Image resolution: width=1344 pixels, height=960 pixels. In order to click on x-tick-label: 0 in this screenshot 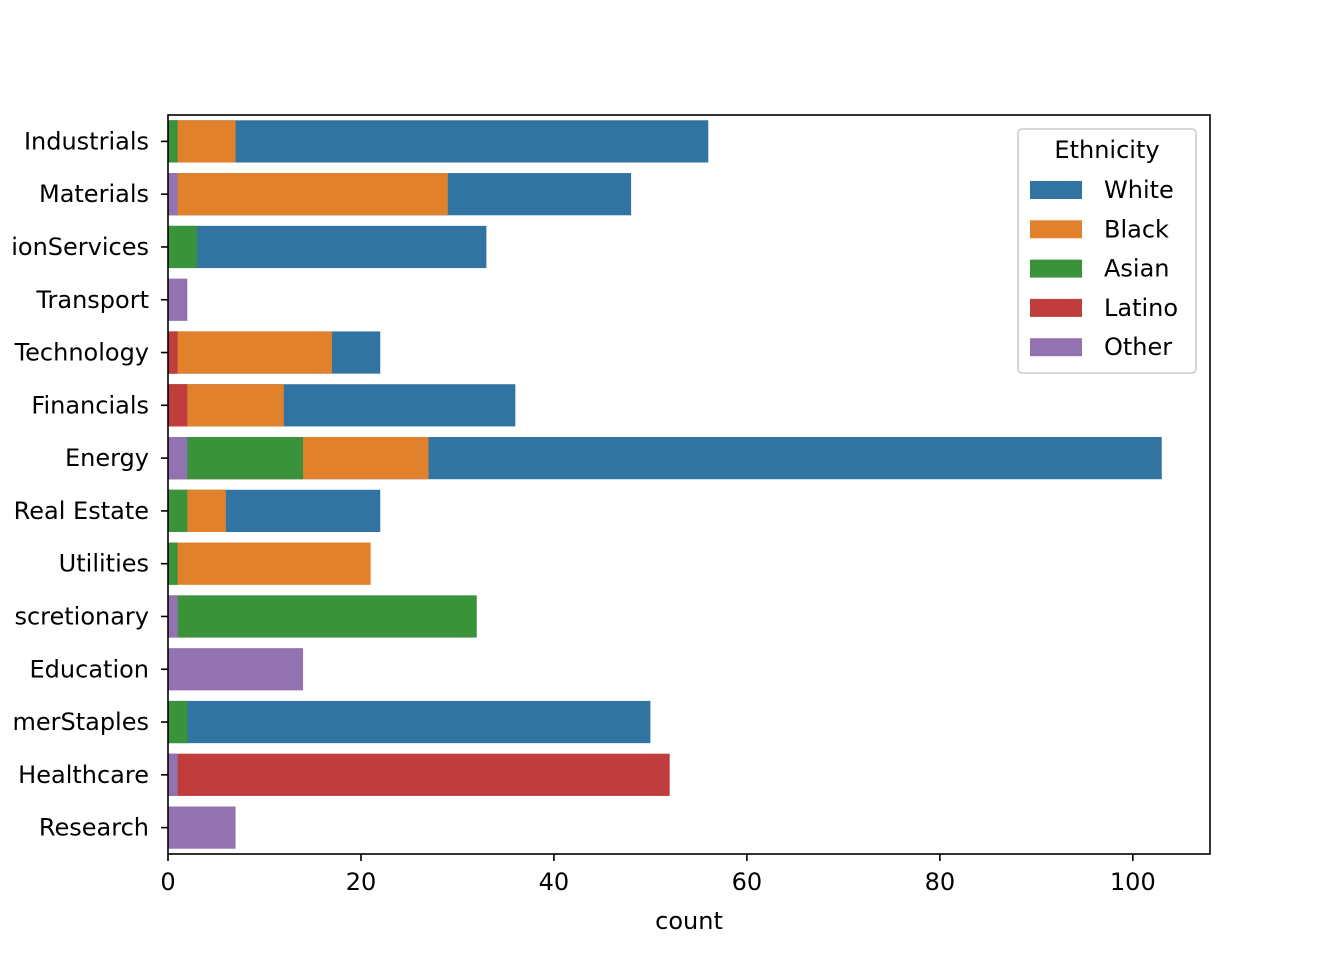, I will do `click(167, 882)`.